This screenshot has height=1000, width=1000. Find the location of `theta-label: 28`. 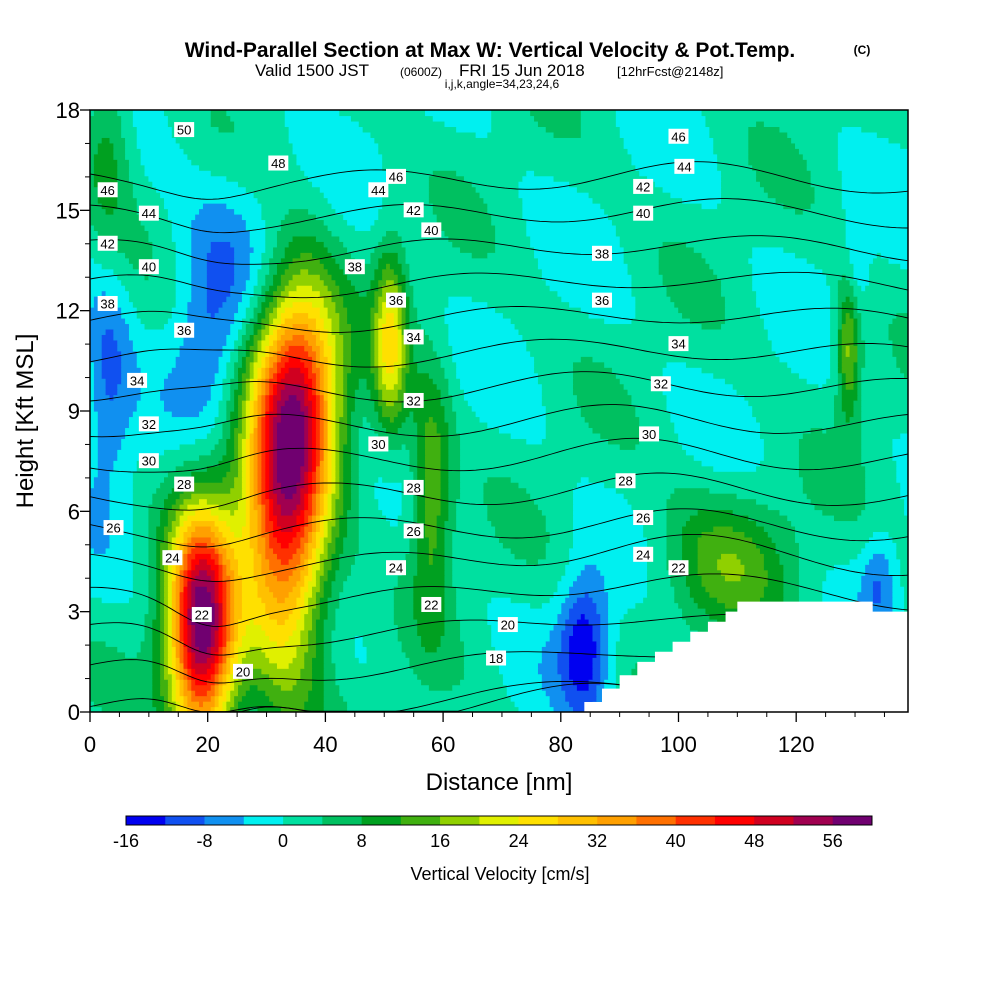

theta-label: 28 is located at coordinates (184, 484).